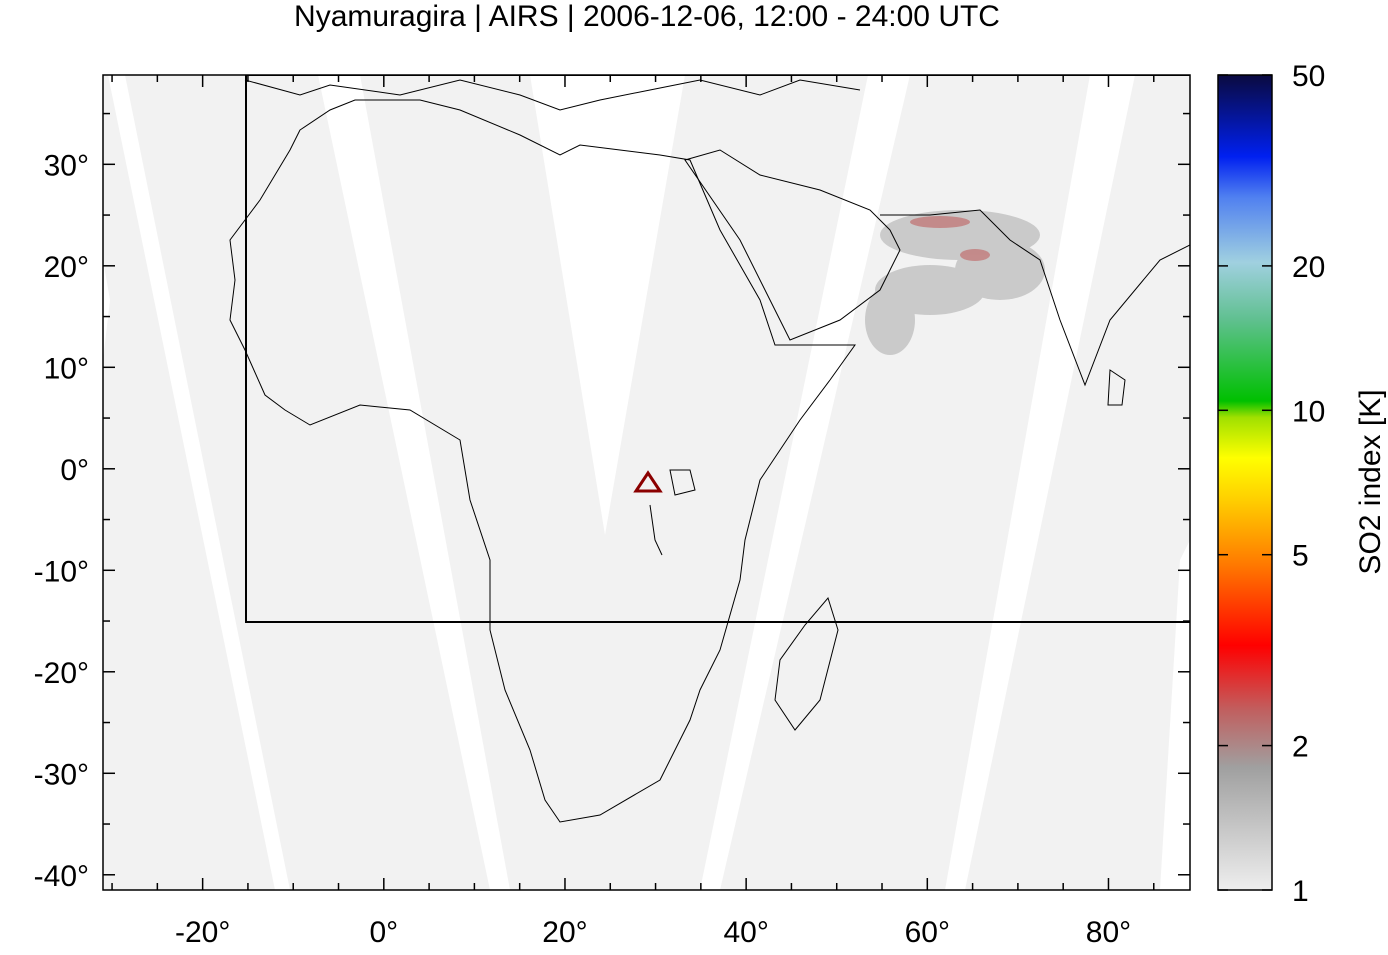 This screenshot has width=1388, height=955. Describe the element at coordinates (66, 267) in the screenshot. I see `y-tick-label: 20°` at that location.